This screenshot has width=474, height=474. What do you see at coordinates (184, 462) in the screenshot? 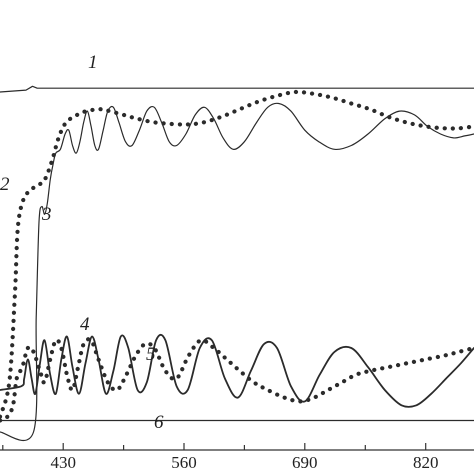
I see `x-tick-label: 560` at bounding box center [184, 462].